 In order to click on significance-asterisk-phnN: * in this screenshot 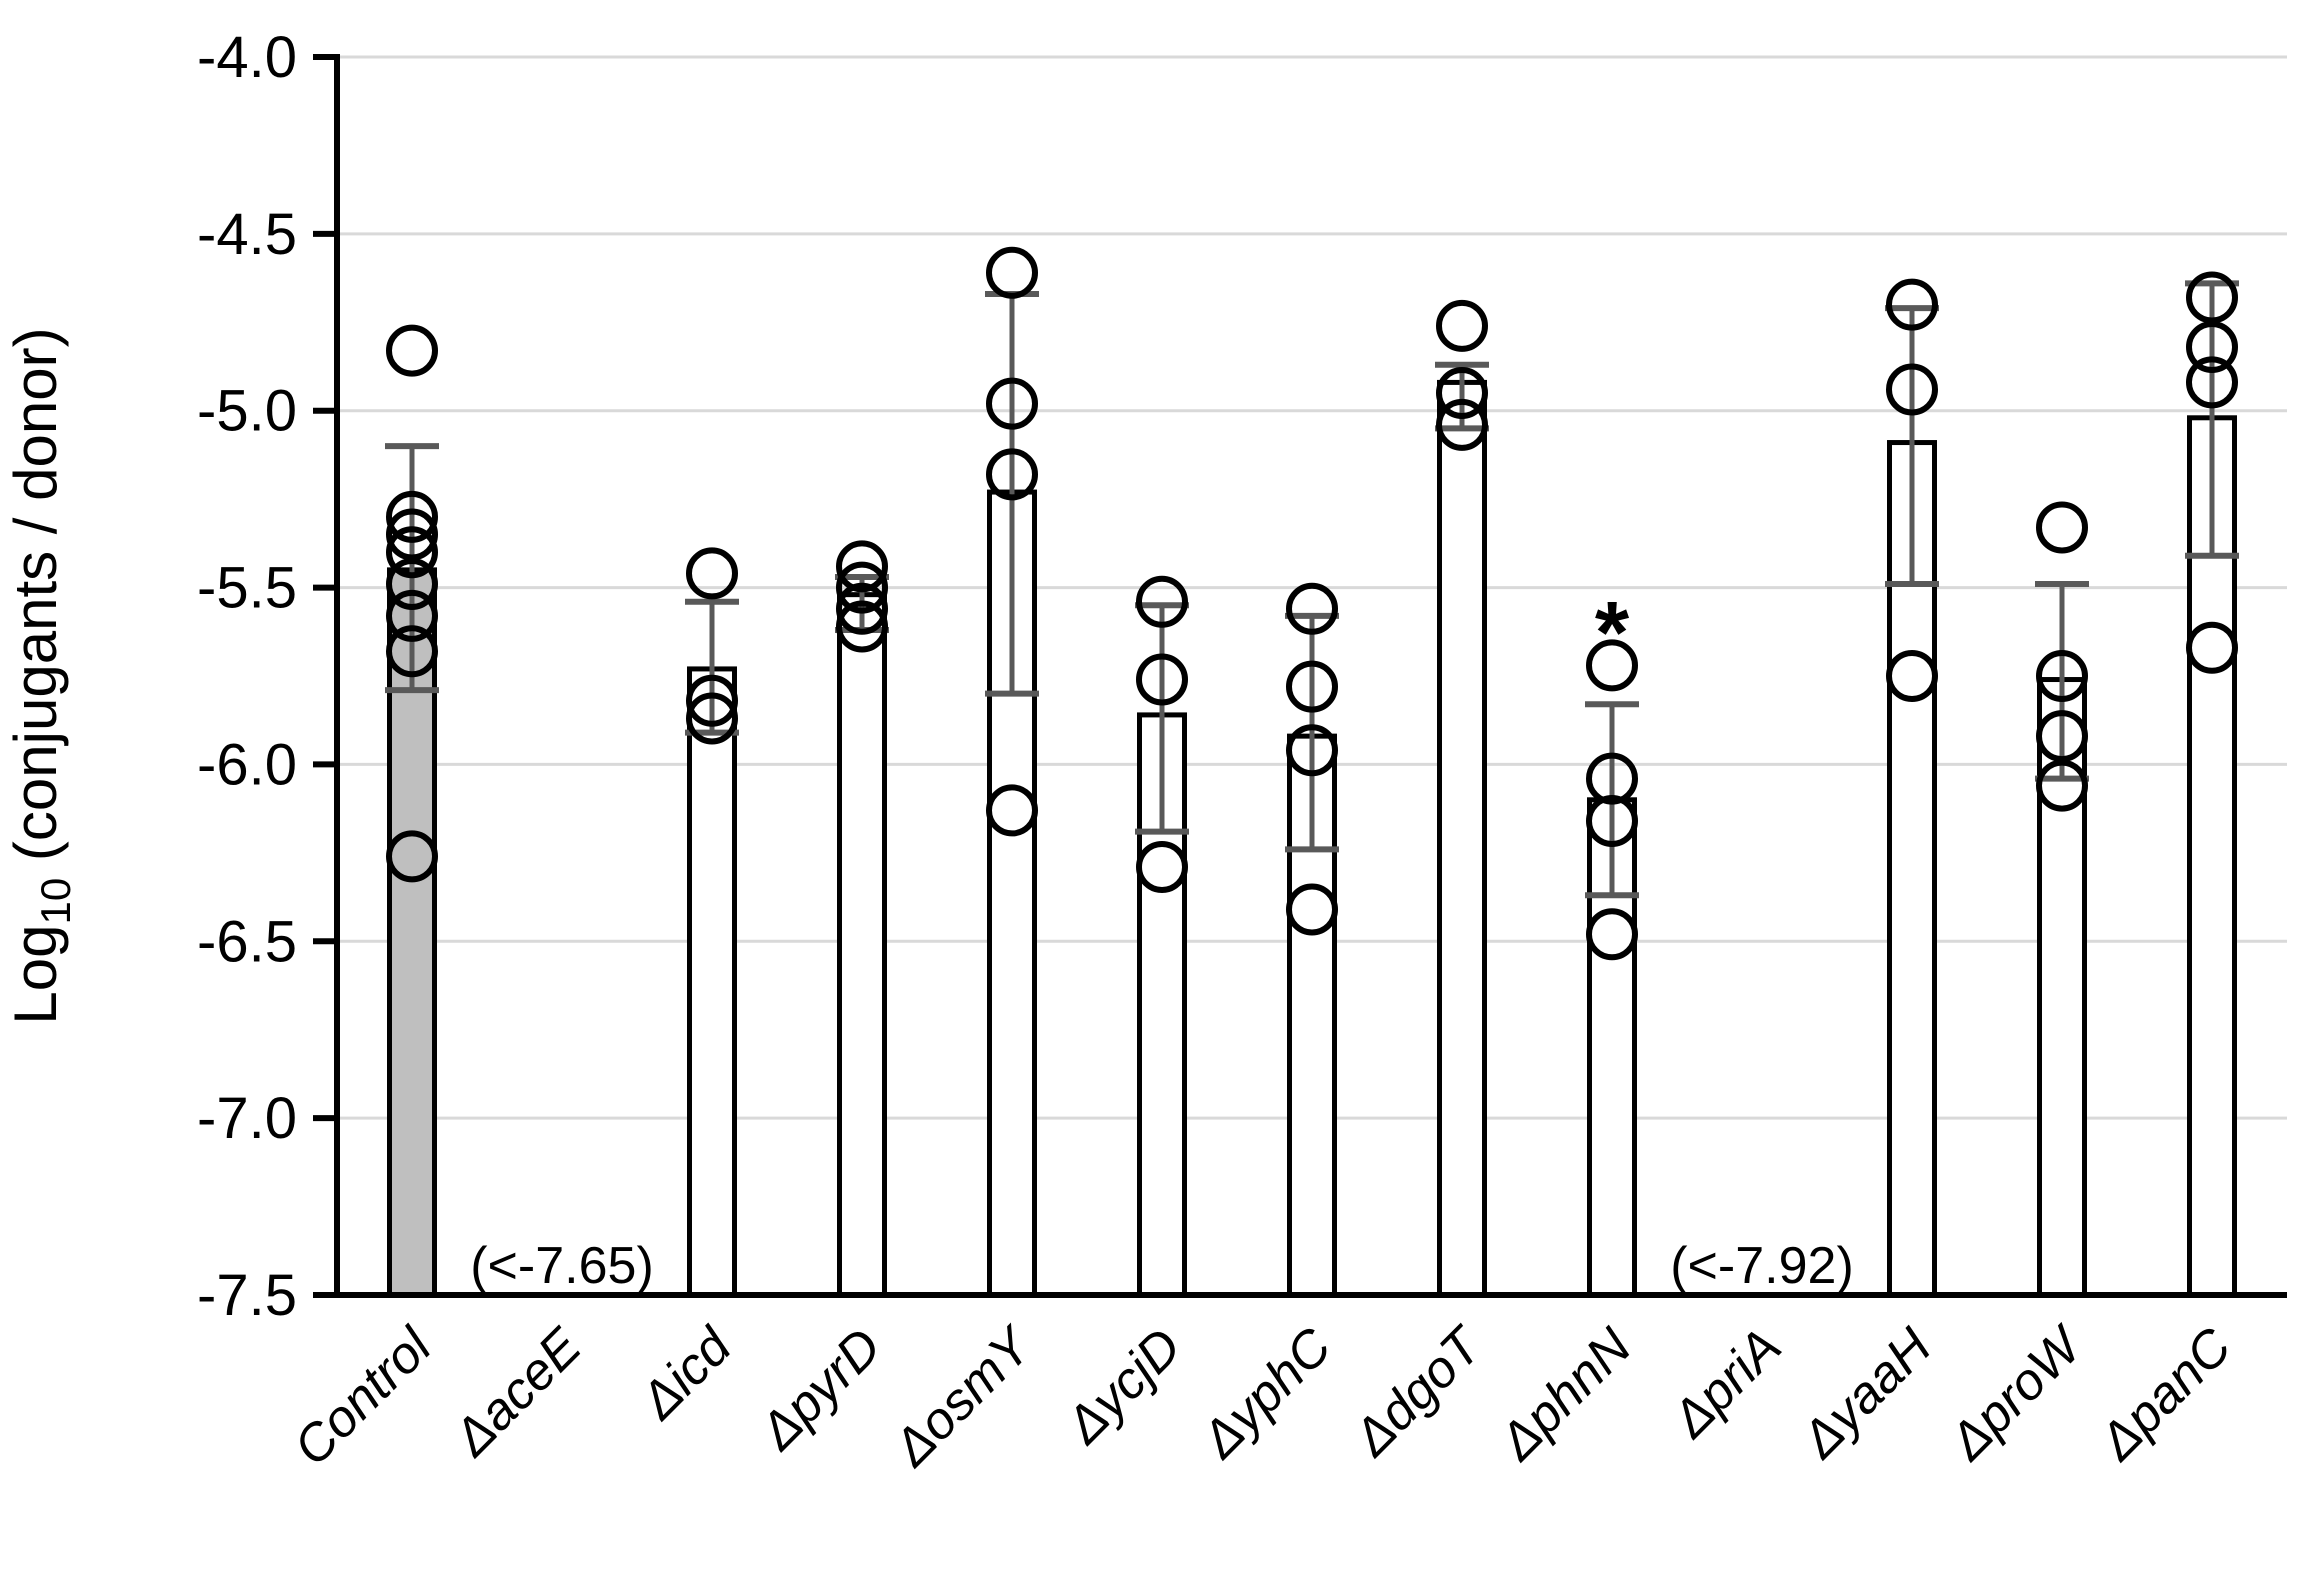, I will do `click(1612, 631)`.